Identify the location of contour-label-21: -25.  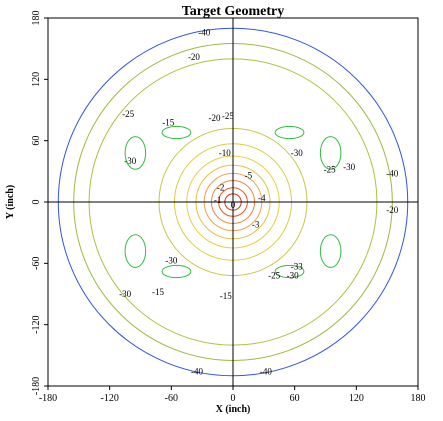
(274, 276).